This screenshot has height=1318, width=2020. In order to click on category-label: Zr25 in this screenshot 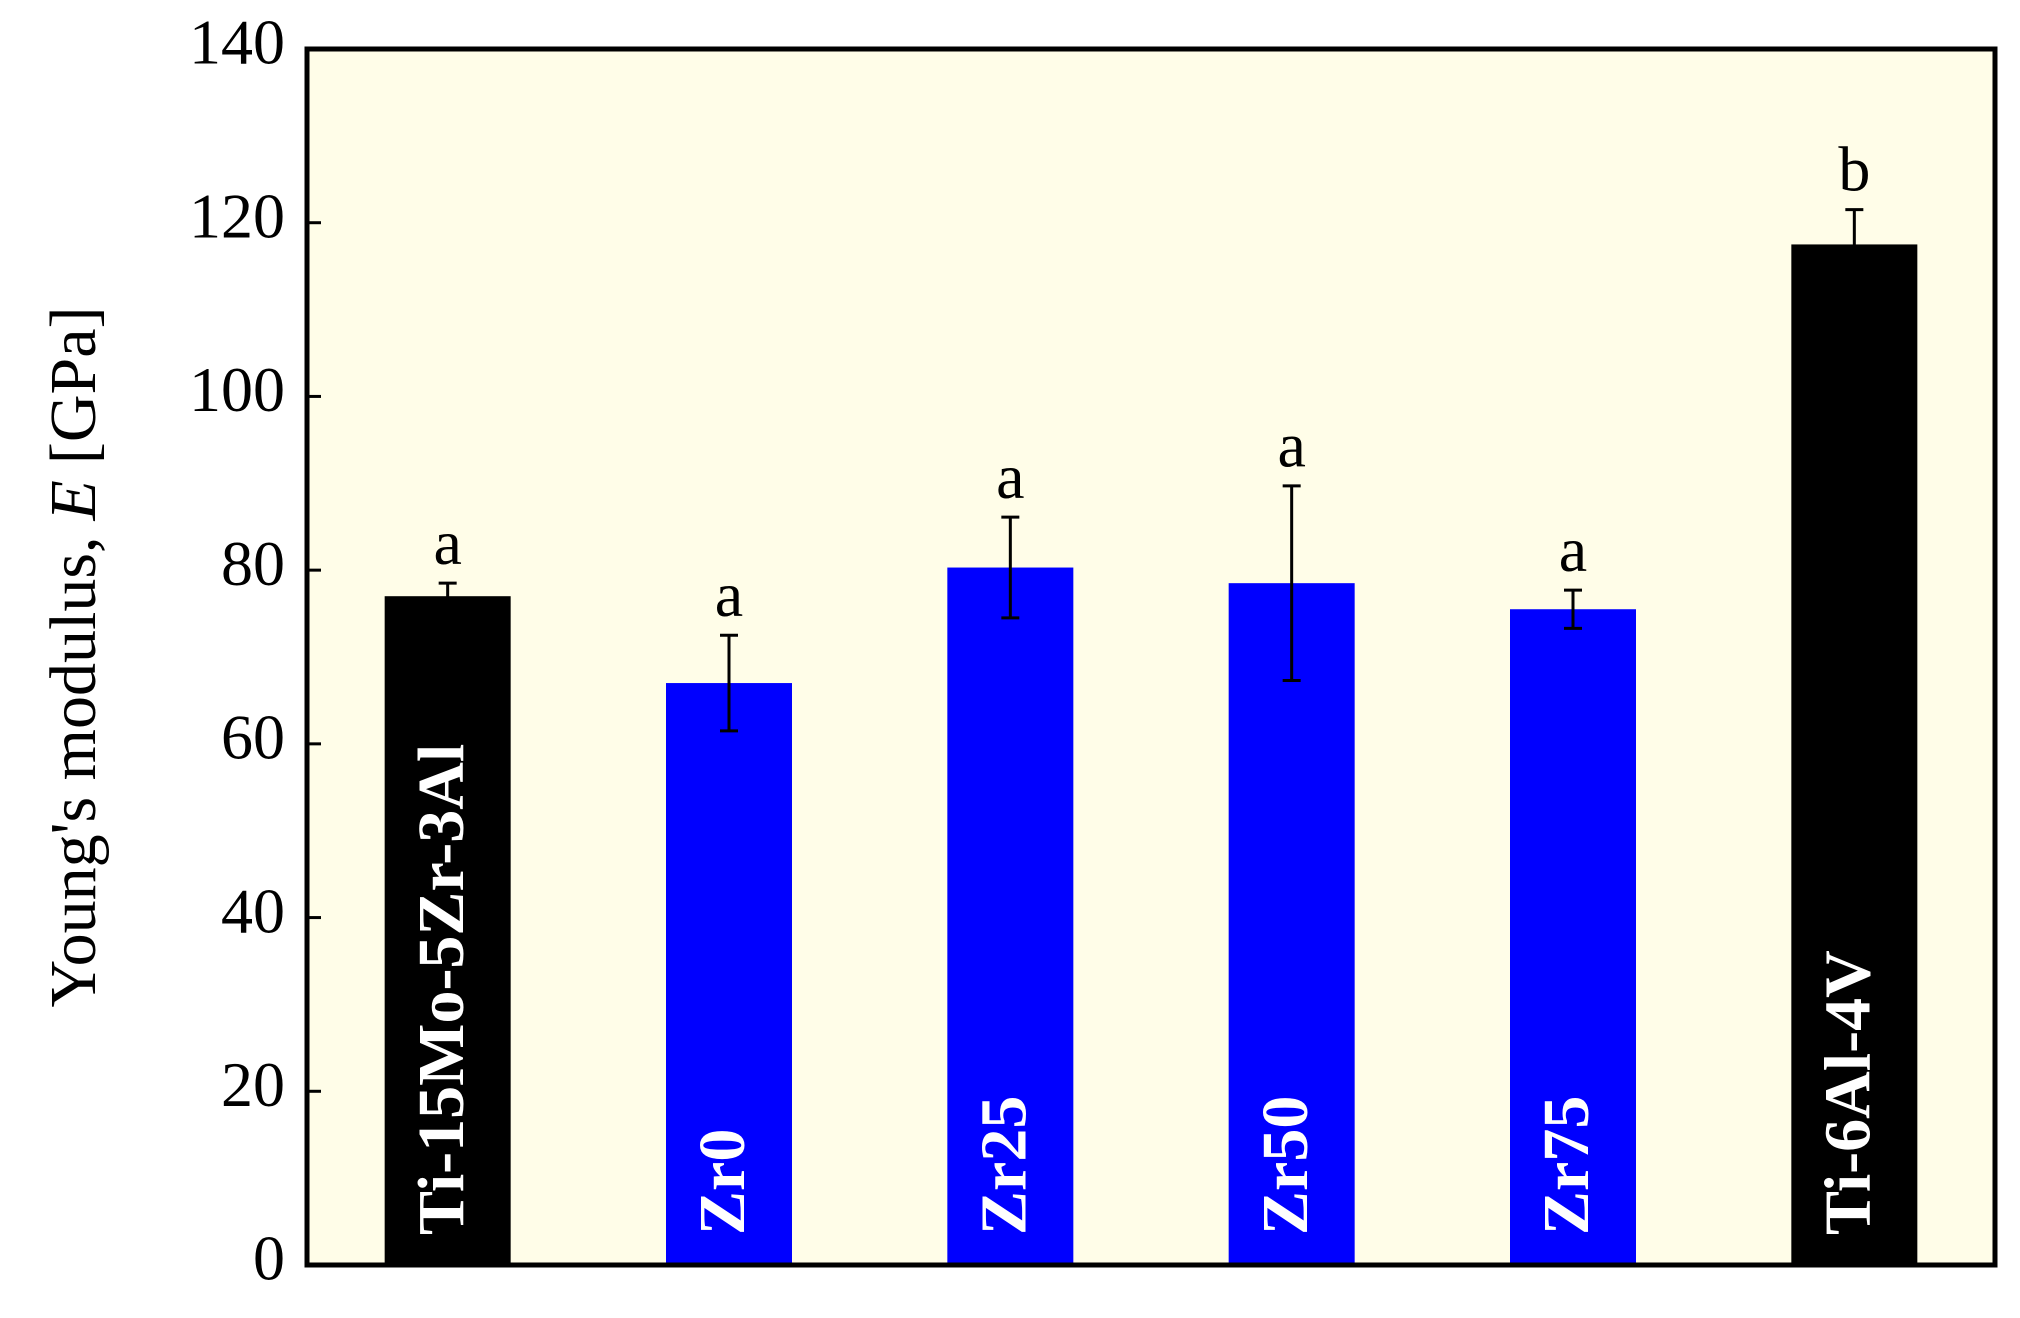, I will do `click(1003, 1165)`.